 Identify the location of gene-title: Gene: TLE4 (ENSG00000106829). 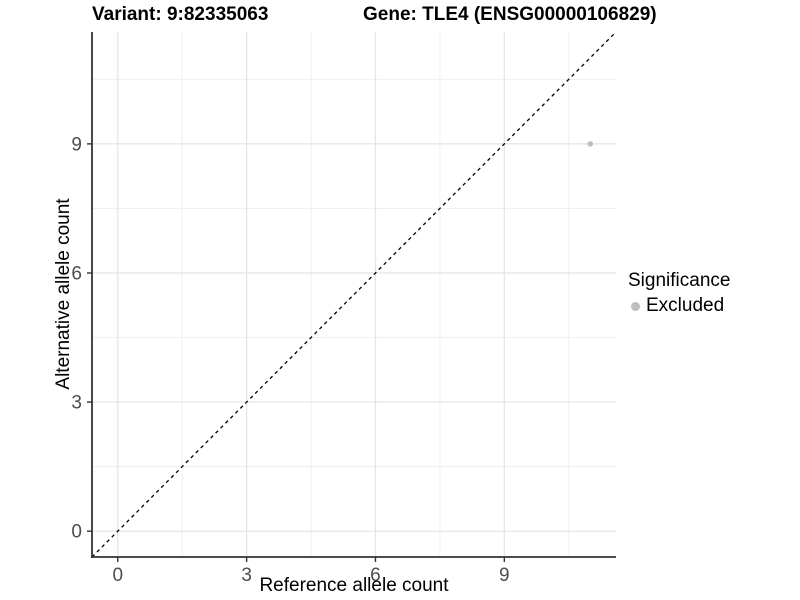
(510, 14).